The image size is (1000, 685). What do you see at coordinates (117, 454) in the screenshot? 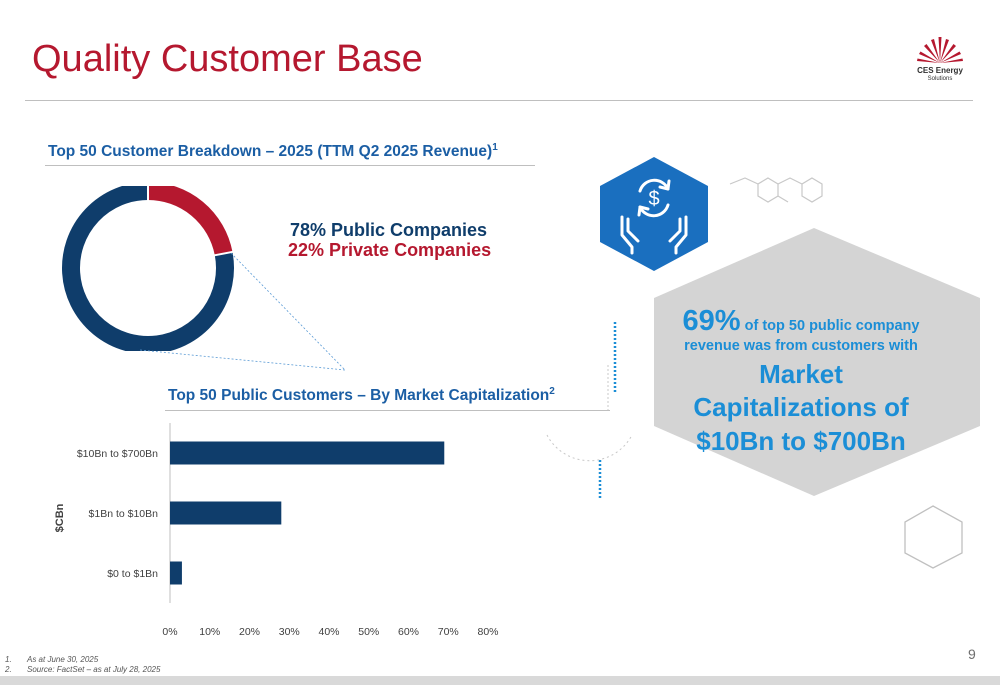
I see `category-label: $10Bn to $700Bn` at bounding box center [117, 454].